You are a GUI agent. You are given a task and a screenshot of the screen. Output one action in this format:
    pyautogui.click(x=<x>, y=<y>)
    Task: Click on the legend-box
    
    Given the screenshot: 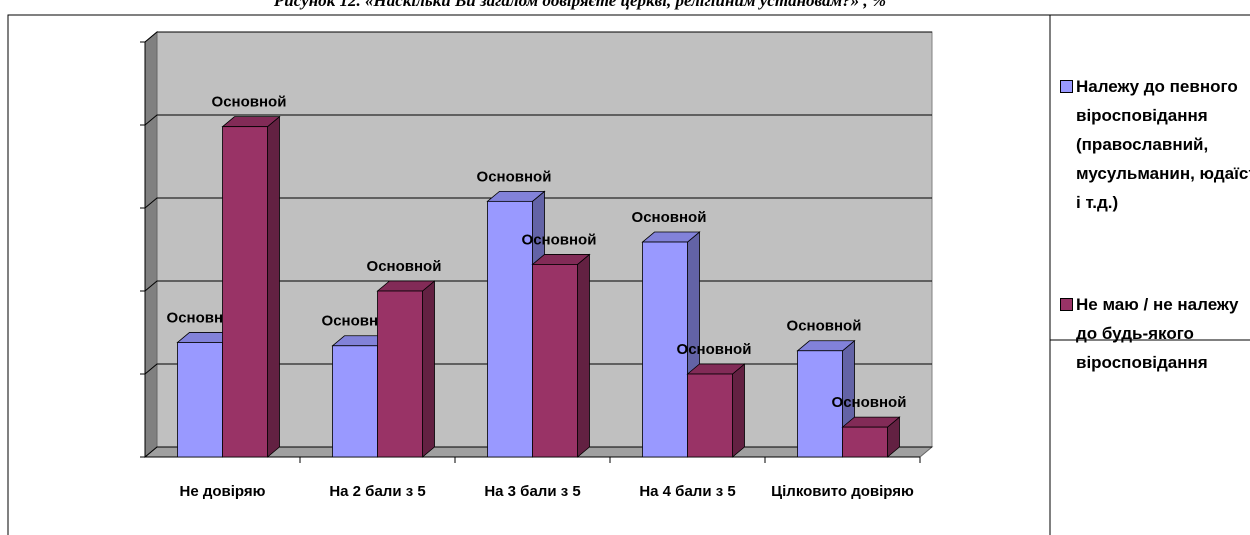 What is the action you would take?
    pyautogui.click(x=1149, y=177)
    